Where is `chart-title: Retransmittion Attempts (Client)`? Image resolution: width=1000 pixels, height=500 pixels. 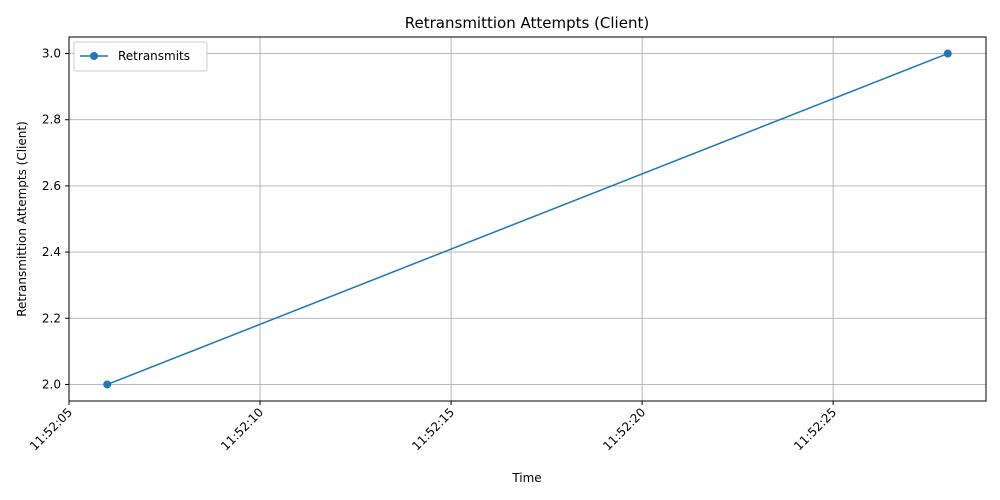
chart-title: Retransmittion Attempts (Client) is located at coordinates (527, 23).